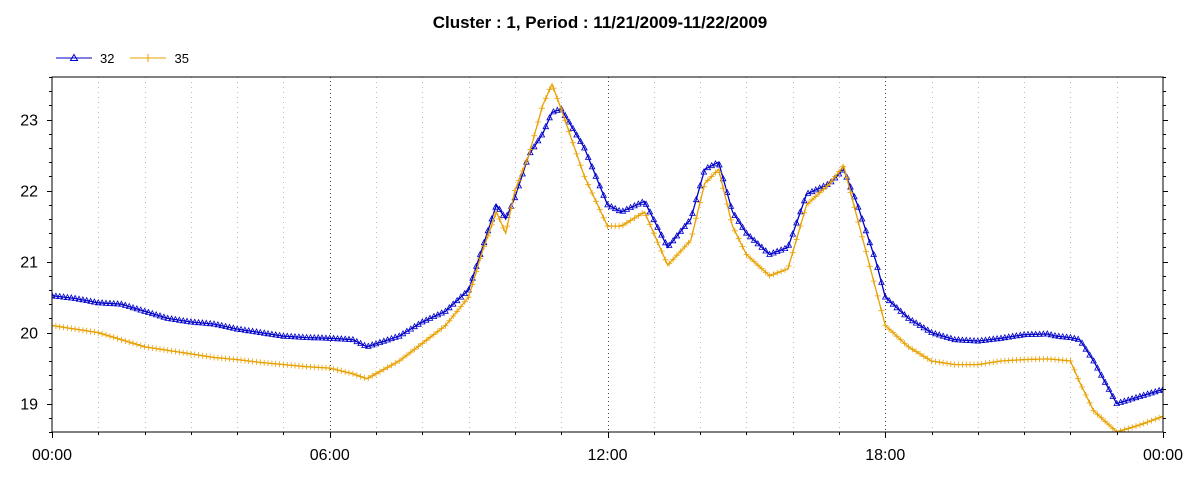  I want to click on legend: 32 35, so click(128, 58).